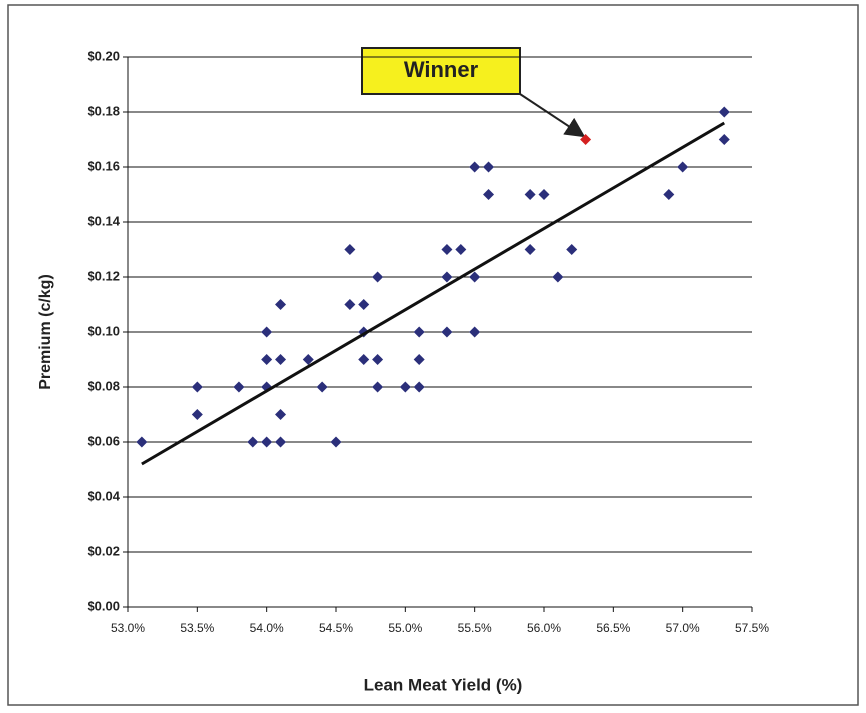  Describe the element at coordinates (197, 628) in the screenshot. I see `x-tick-label: 53.5%` at that location.